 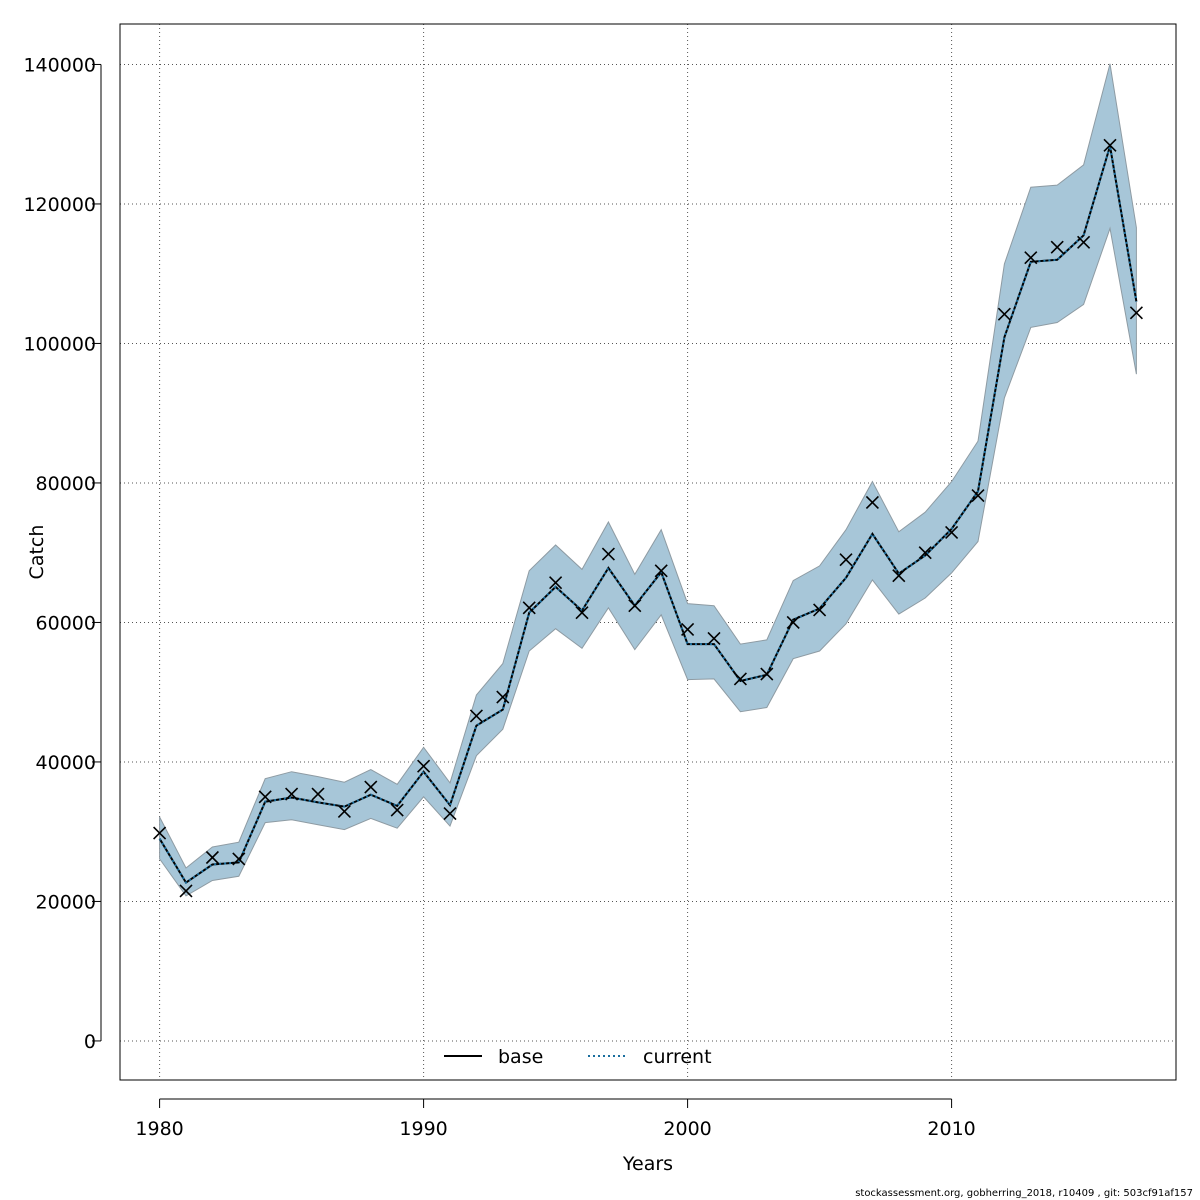 What do you see at coordinates (66, 902) in the screenshot?
I see `y-tick-label: 20000` at bounding box center [66, 902].